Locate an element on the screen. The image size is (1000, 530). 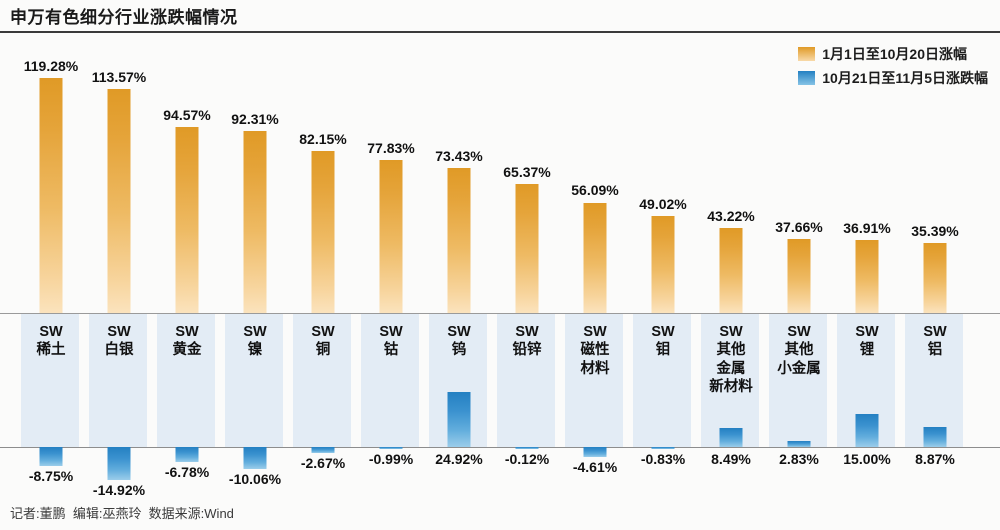
bar-column: 43.22% SW 其他 金属 新材料 8.49% is located at coordinates (731, 264).